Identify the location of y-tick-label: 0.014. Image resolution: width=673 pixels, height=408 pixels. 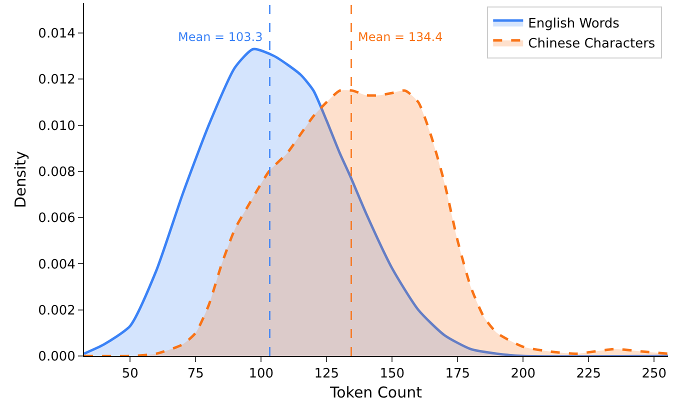
(57, 34).